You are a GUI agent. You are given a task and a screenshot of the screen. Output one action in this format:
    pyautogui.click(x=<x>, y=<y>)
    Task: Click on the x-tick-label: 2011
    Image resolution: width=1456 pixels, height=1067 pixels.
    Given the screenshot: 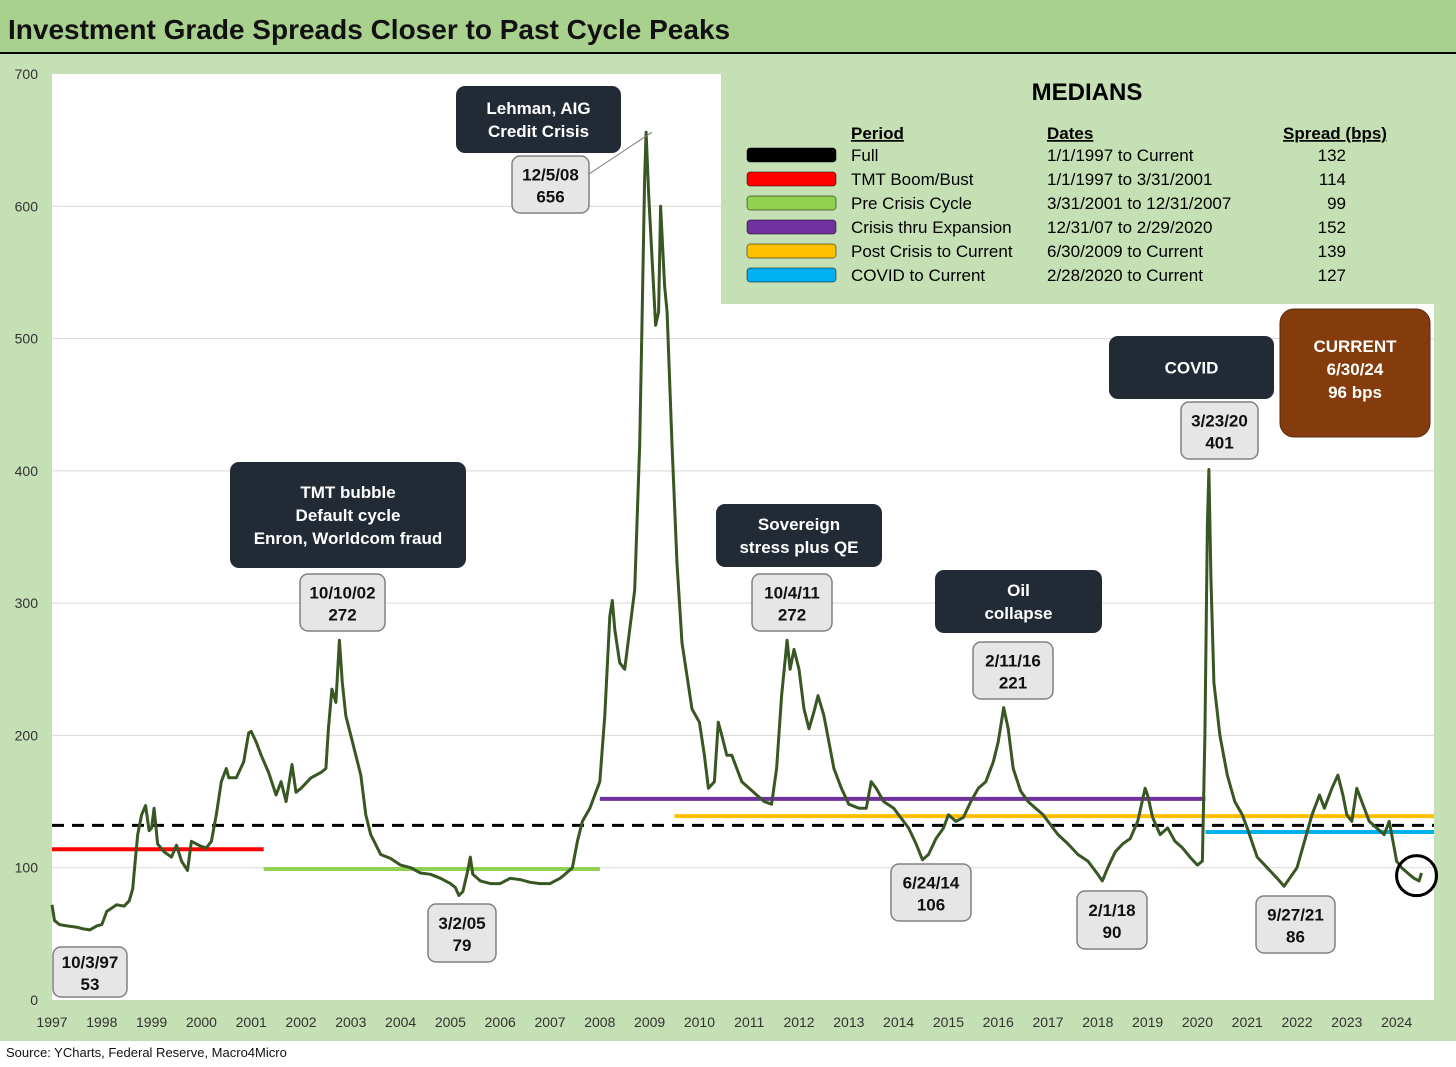 What is the action you would take?
    pyautogui.click(x=749, y=1022)
    